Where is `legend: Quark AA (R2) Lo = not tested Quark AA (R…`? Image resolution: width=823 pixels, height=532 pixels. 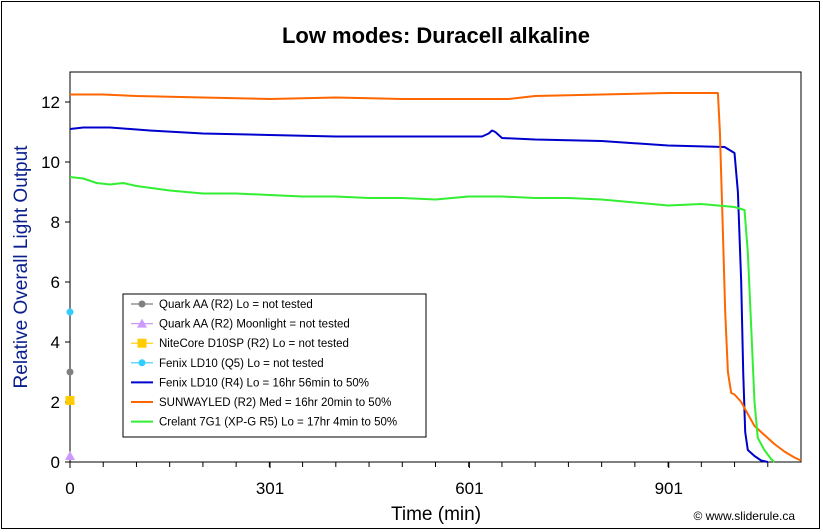
legend: Quark AA (R2) Lo = not tested Quark AA (R… is located at coordinates (274, 365).